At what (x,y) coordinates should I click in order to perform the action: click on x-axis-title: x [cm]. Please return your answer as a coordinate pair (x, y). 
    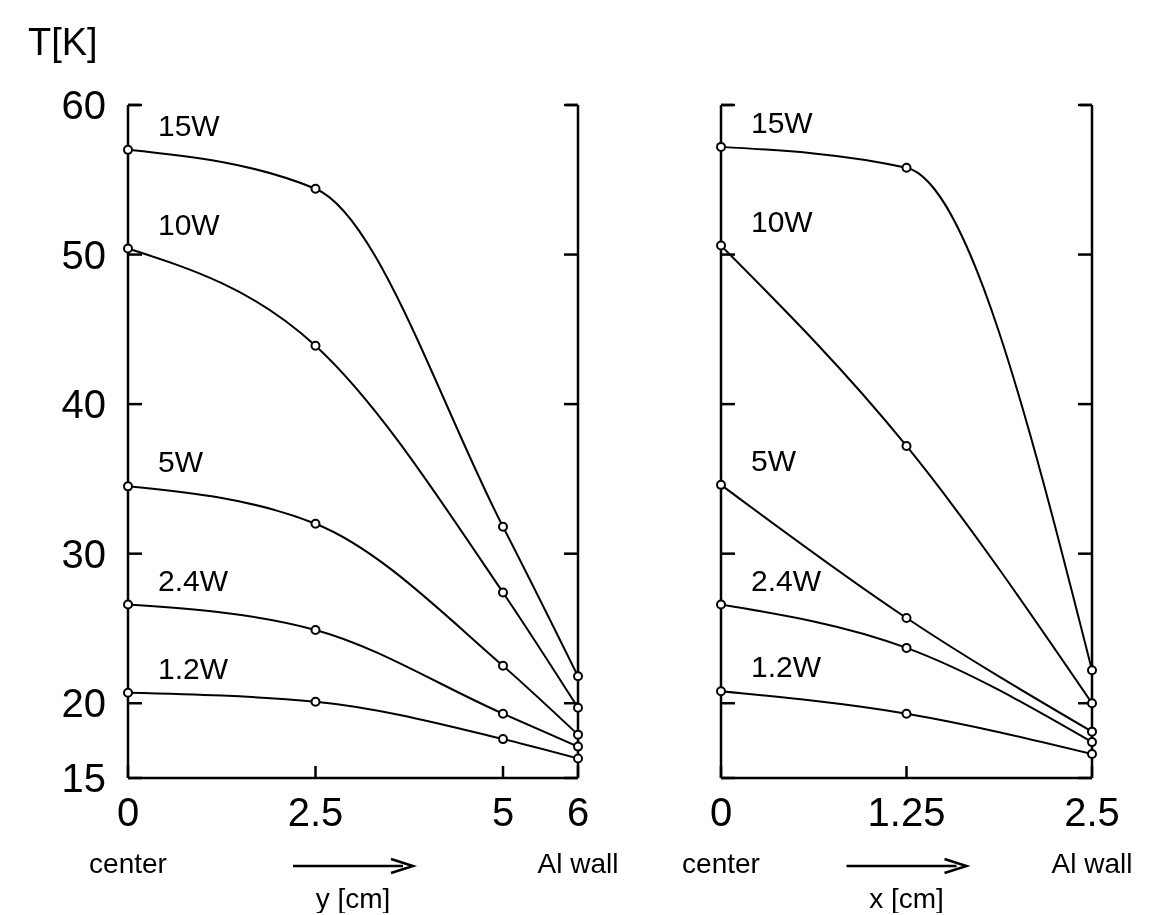
    Looking at the image, I should click on (906, 898).